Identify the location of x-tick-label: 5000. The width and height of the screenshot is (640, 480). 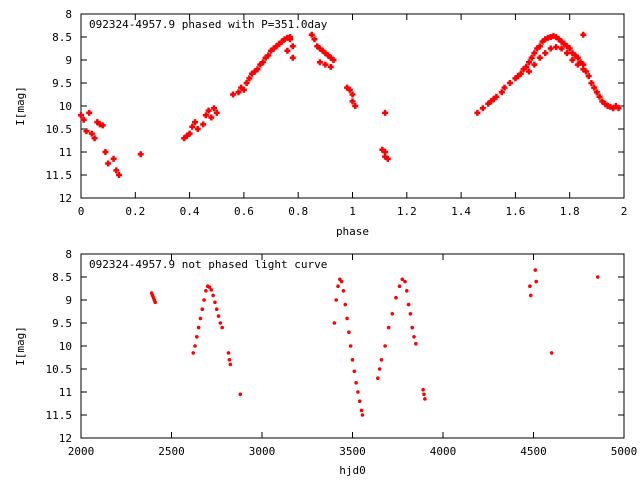
(624, 451).